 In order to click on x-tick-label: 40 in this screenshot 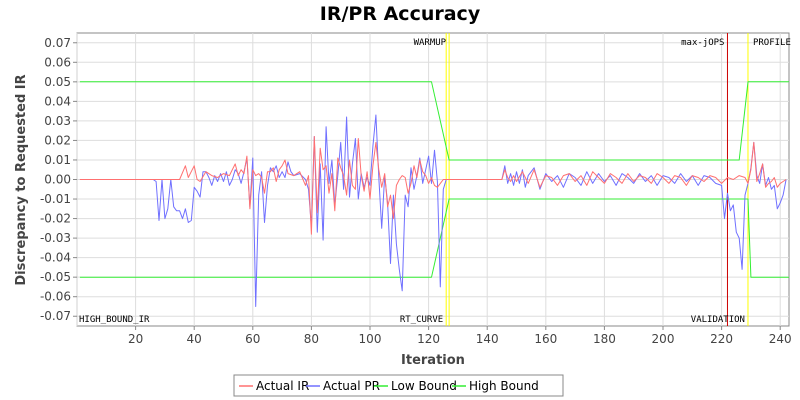, I will do `click(194, 339)`.